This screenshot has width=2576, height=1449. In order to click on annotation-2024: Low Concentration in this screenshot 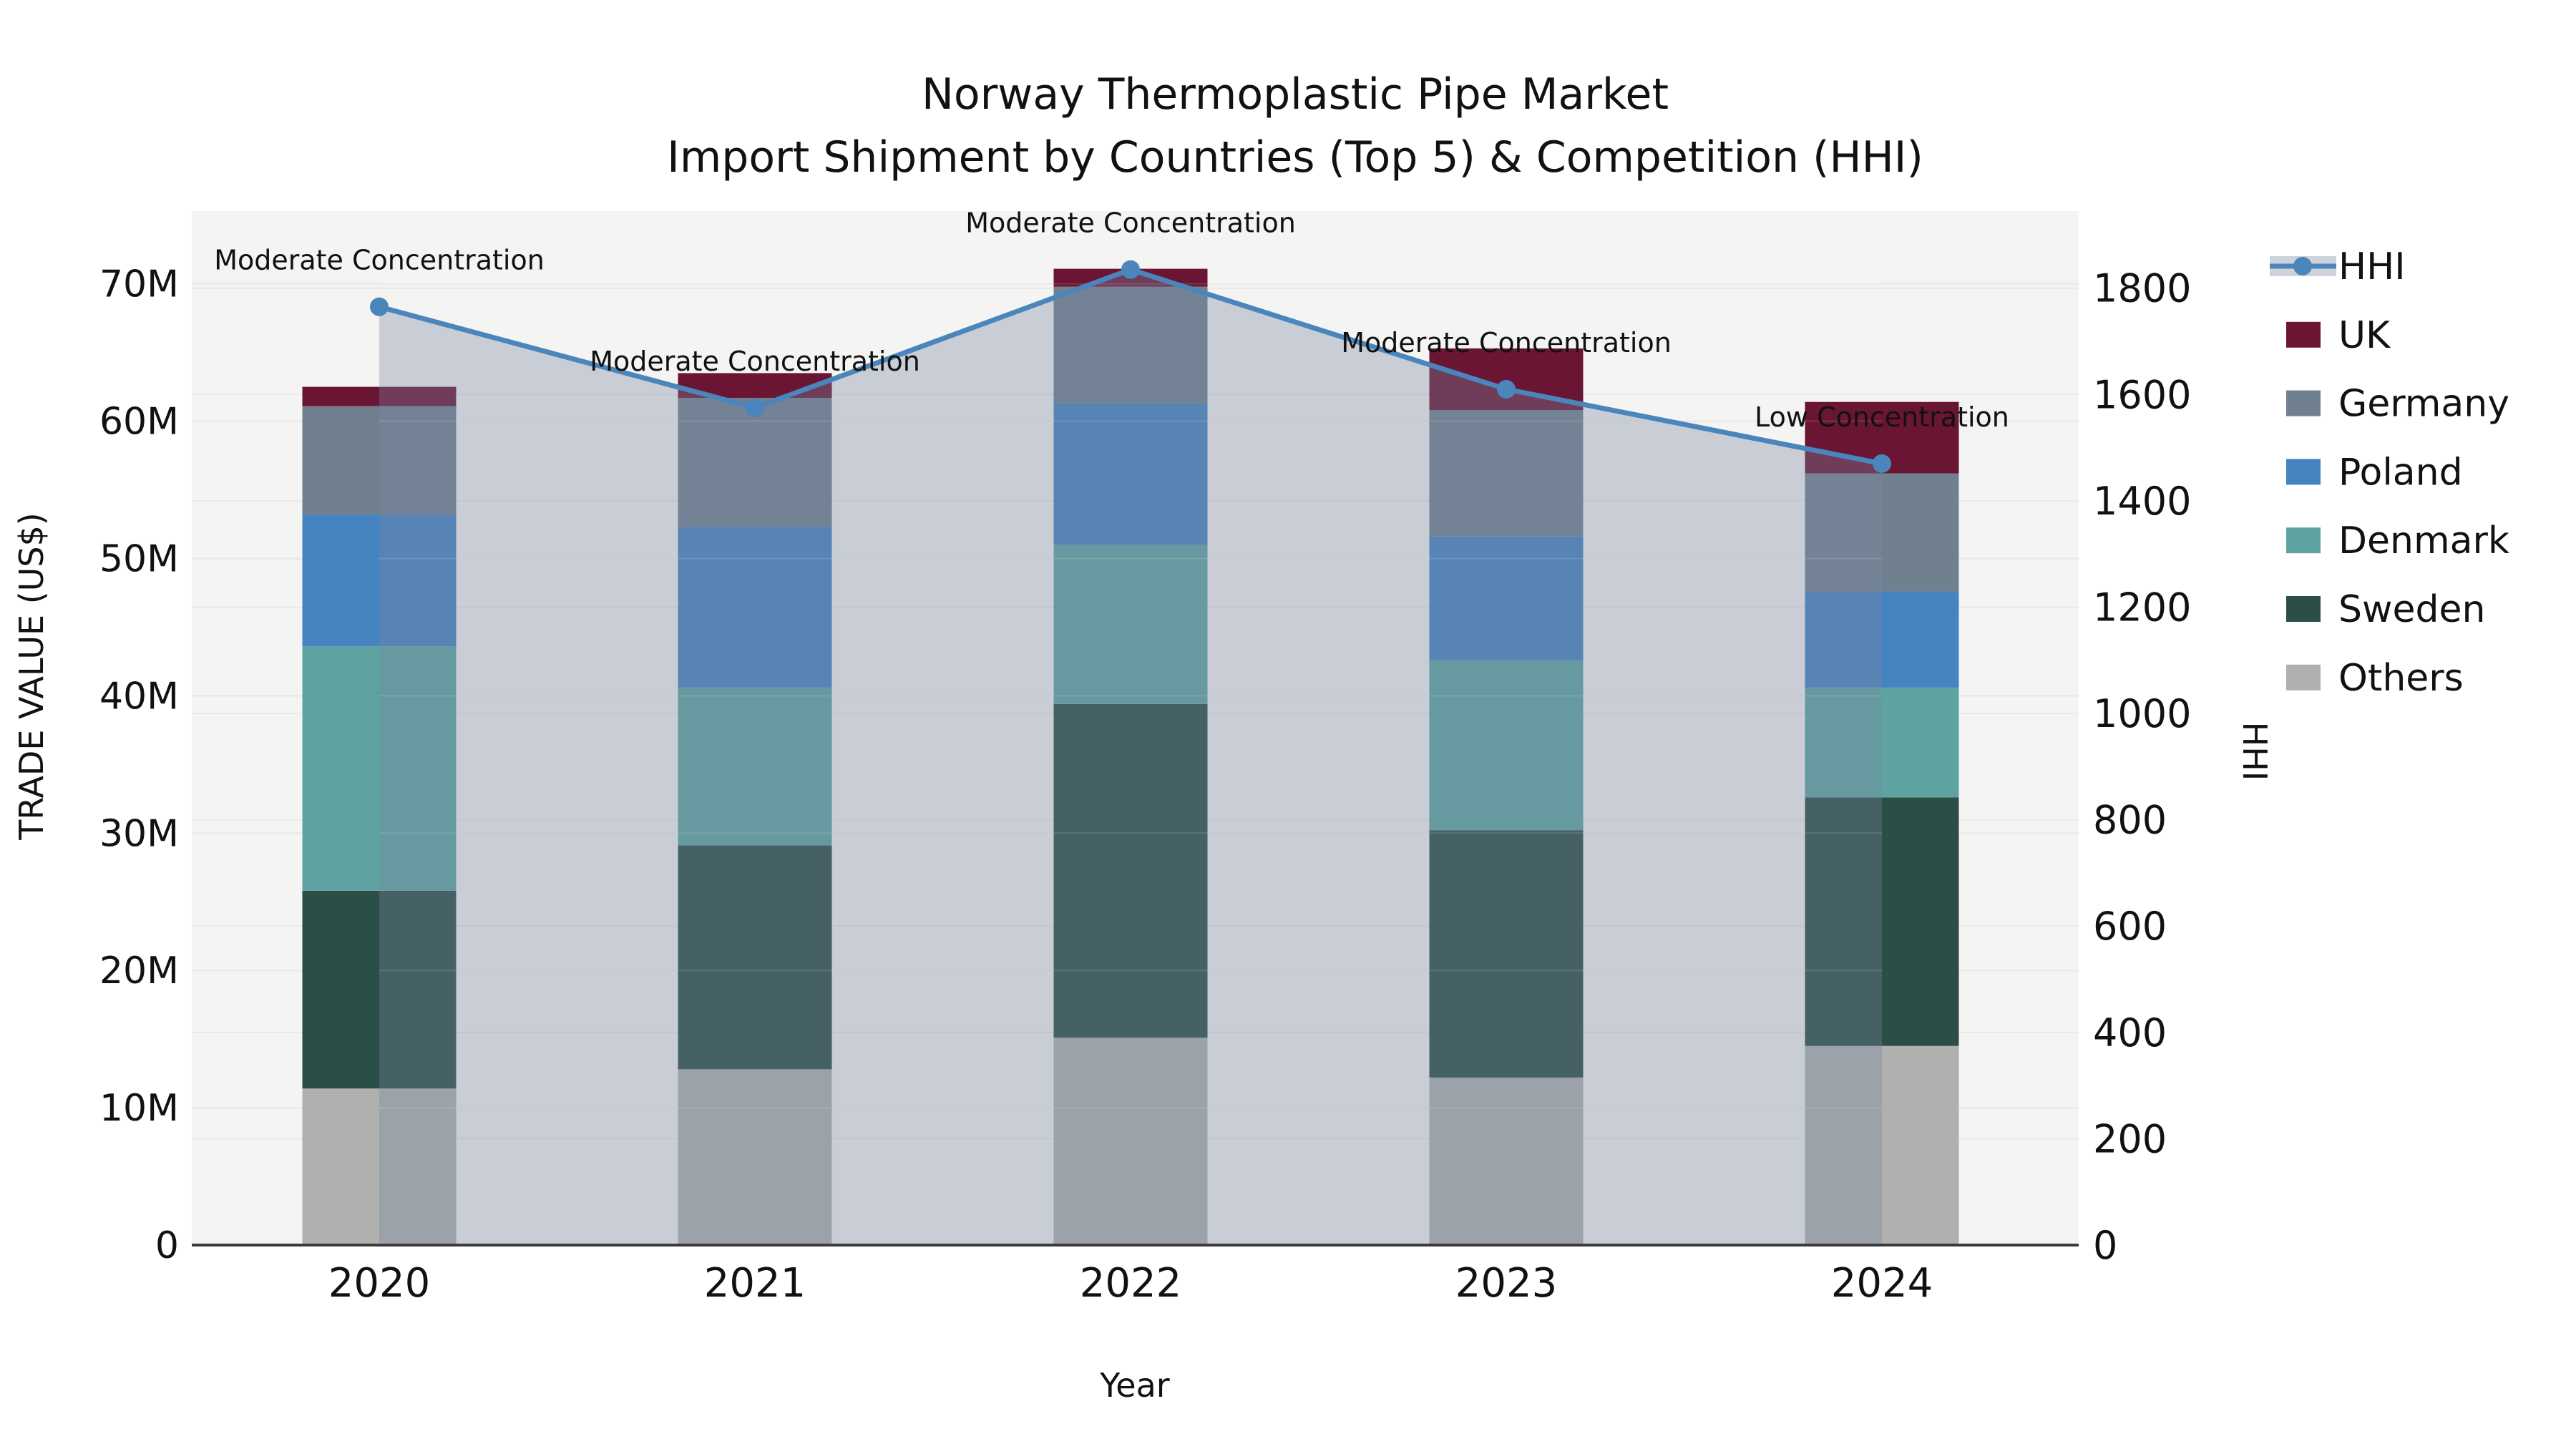, I will do `click(1882, 417)`.